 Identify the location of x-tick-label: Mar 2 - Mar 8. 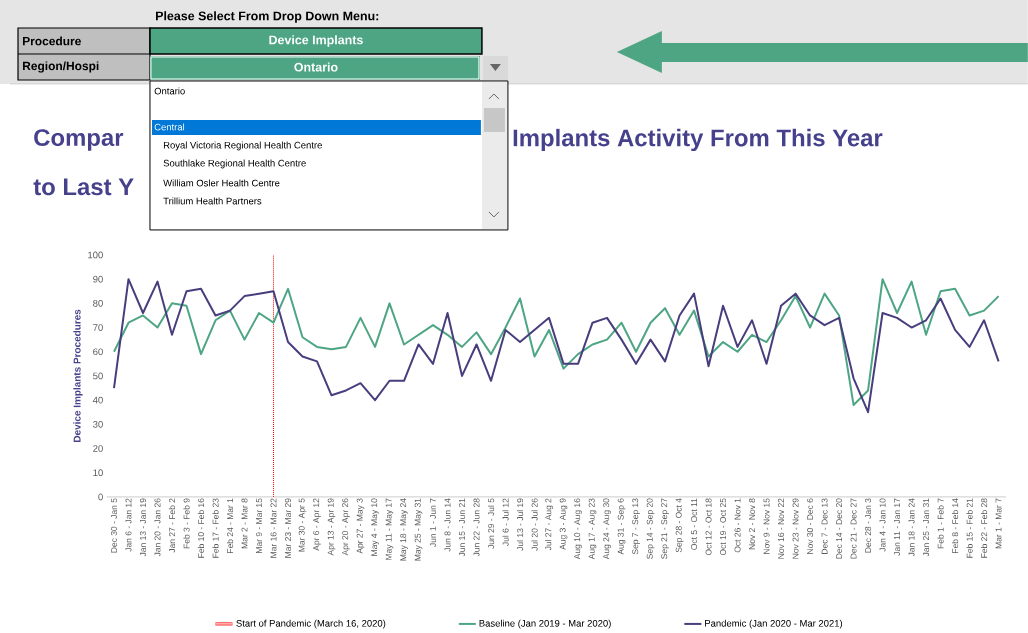
(244, 523).